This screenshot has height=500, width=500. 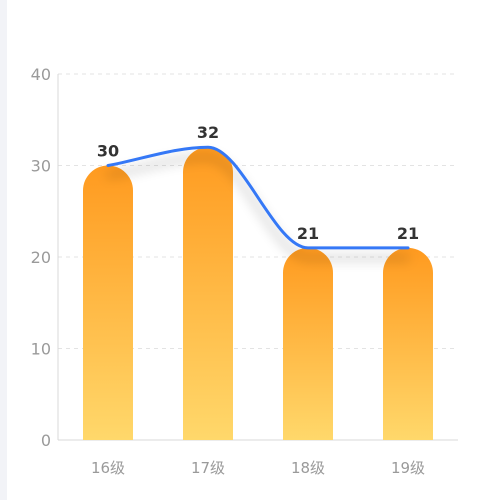 What do you see at coordinates (3, 250) in the screenshot?
I see `left-edge-strip` at bounding box center [3, 250].